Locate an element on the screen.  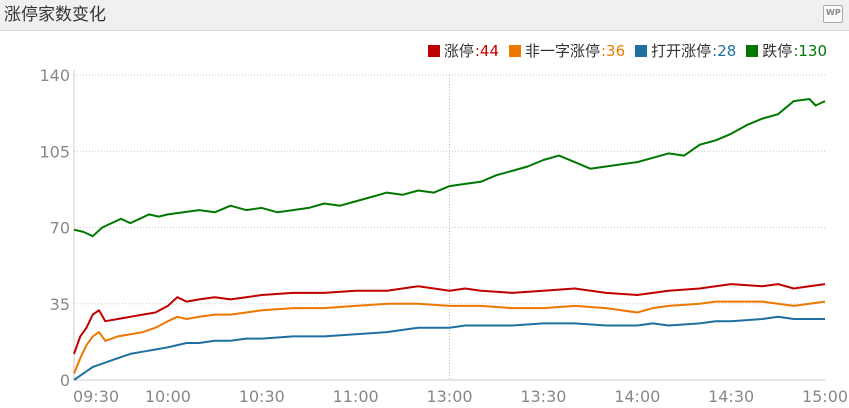
x-tick-label: 14:30 is located at coordinates (731, 396).